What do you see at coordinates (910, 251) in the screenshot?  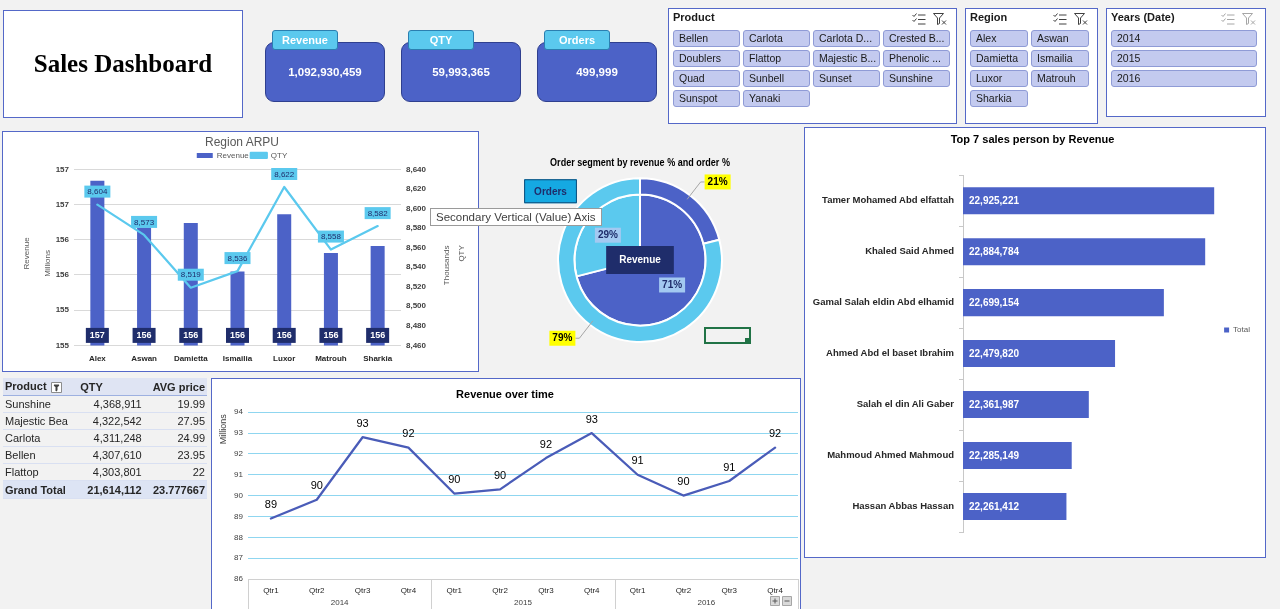 I see `y-tick-label: Khaled Said Ahmed` at bounding box center [910, 251].